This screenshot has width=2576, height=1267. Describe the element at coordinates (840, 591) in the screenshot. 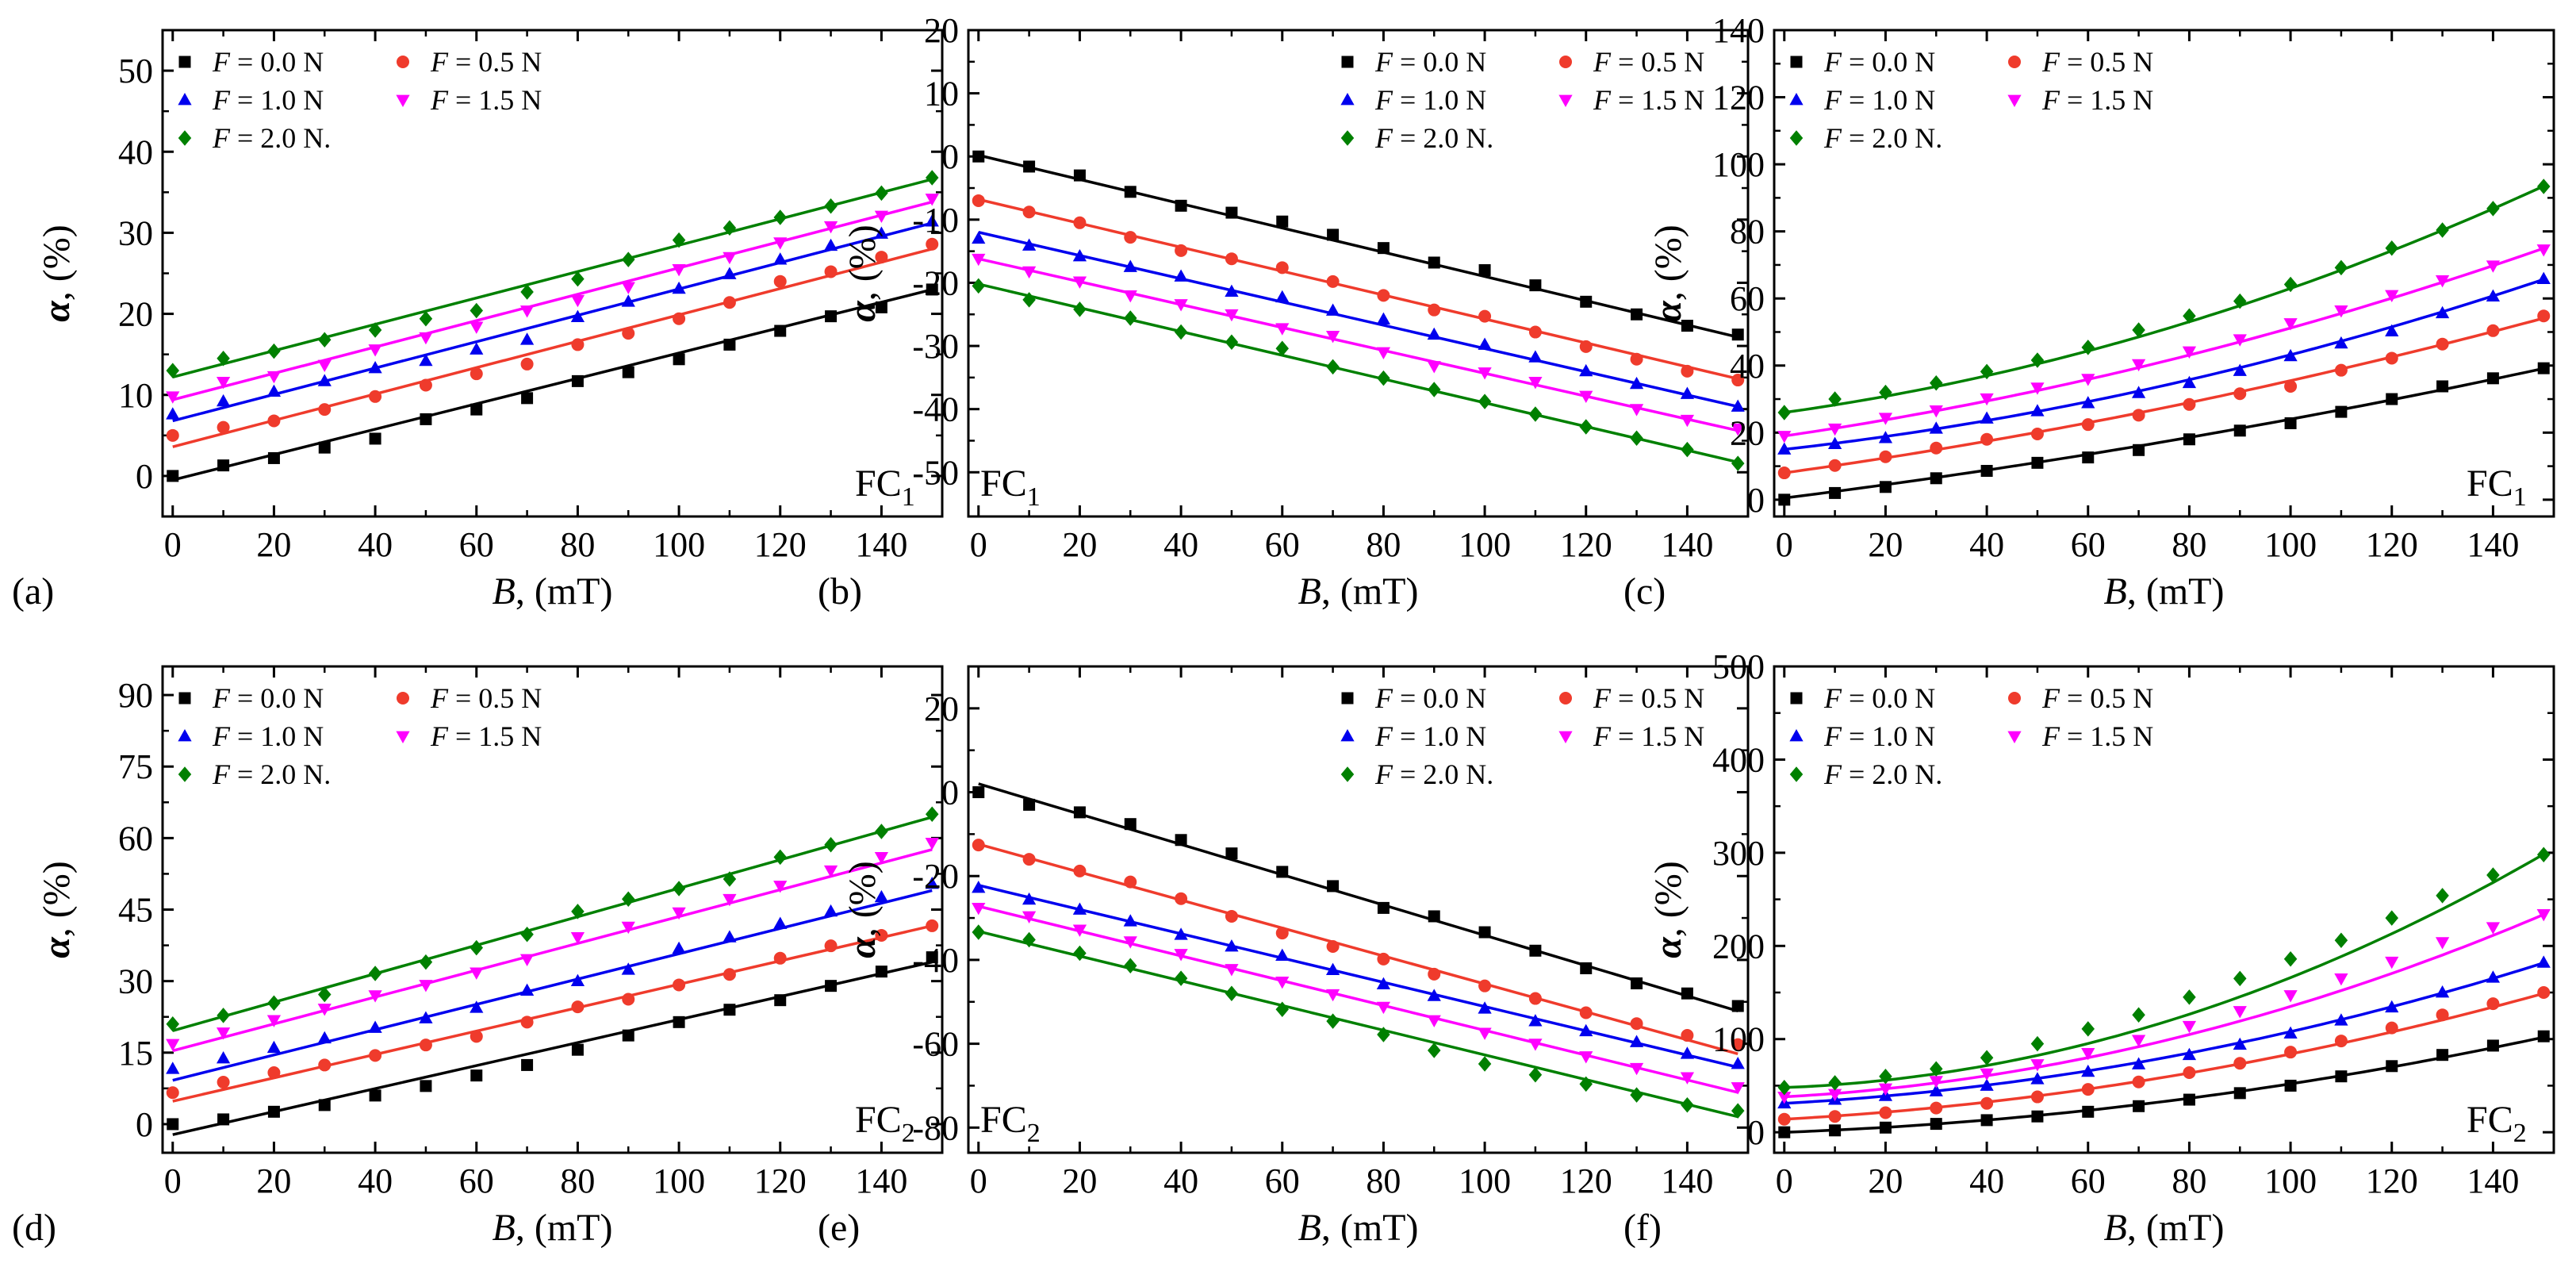

I see `panel-label: (b)` at that location.